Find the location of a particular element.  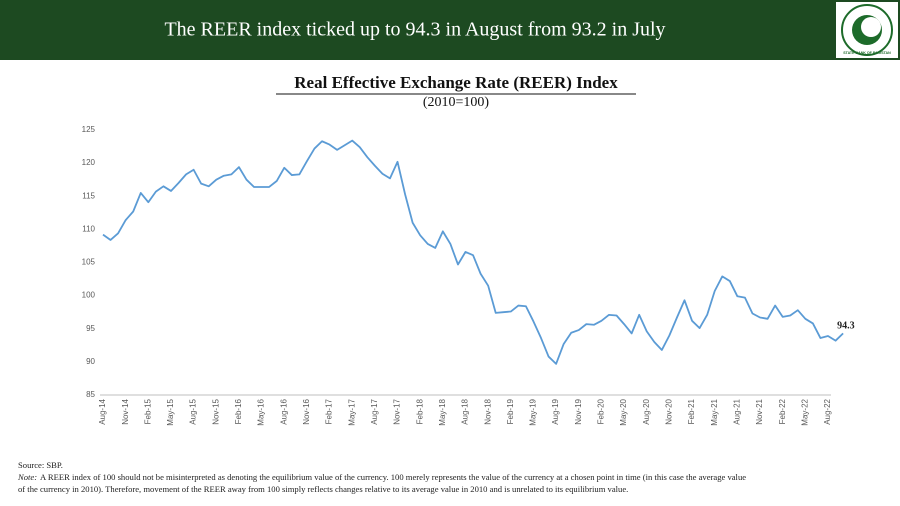

x-tick-label: Aug-17 is located at coordinates (374, 411).